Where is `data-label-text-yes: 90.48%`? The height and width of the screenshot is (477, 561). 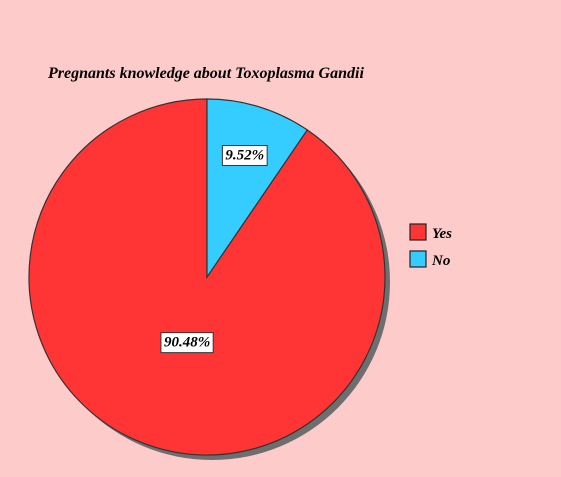 data-label-text-yes: 90.48% is located at coordinates (187, 343).